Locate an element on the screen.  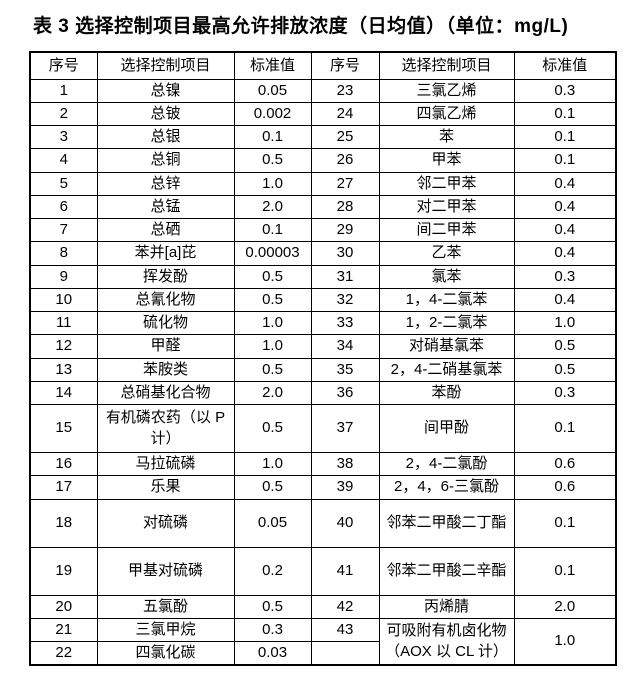
seq-cell-right: 23 is located at coordinates (345, 90).